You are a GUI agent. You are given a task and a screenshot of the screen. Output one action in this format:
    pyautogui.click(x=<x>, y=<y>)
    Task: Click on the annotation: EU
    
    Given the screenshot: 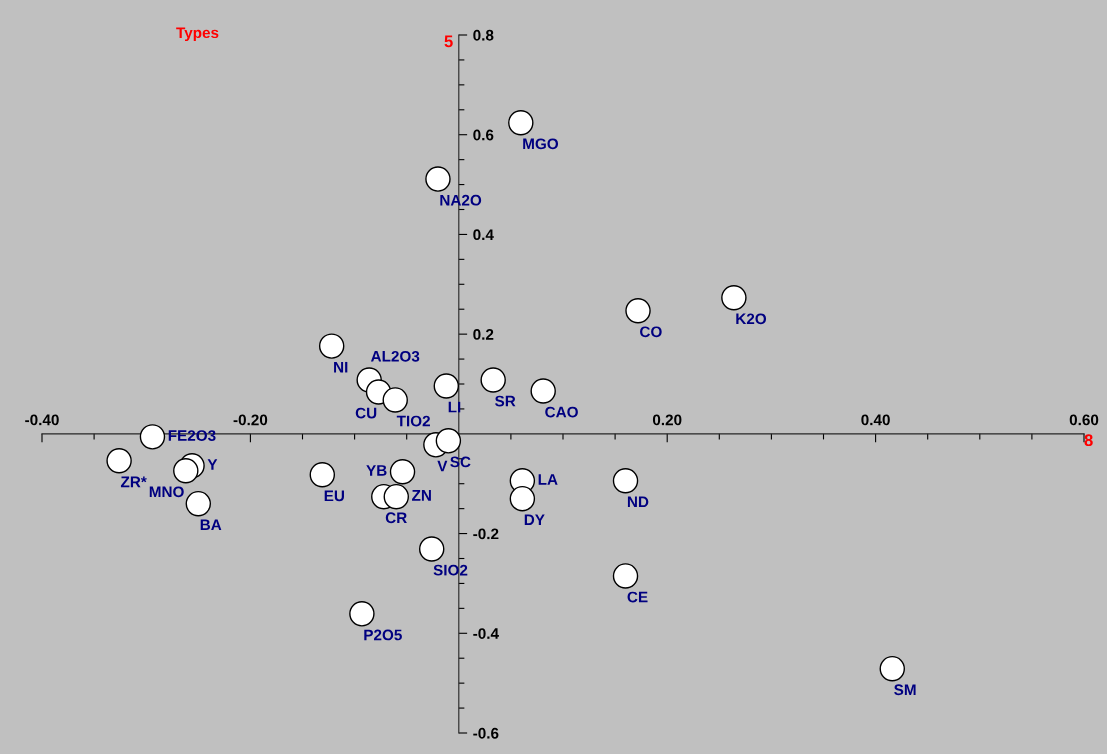 What is the action you would take?
    pyautogui.click(x=334, y=496)
    